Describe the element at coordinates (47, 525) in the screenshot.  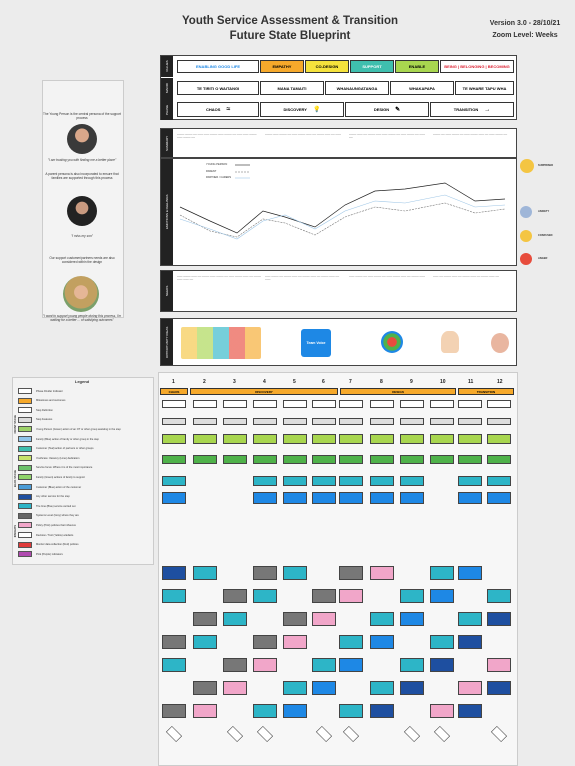
I see `legend-item: Policy (Pink) policies that influence` at that location.